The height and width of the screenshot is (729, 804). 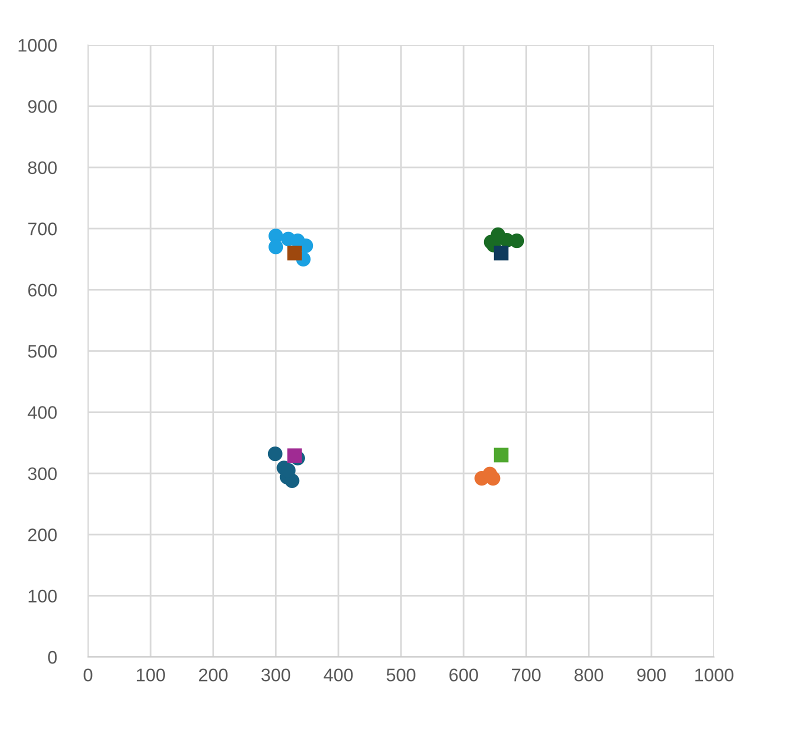 I want to click on y-tick-label: 500, so click(x=42, y=351).